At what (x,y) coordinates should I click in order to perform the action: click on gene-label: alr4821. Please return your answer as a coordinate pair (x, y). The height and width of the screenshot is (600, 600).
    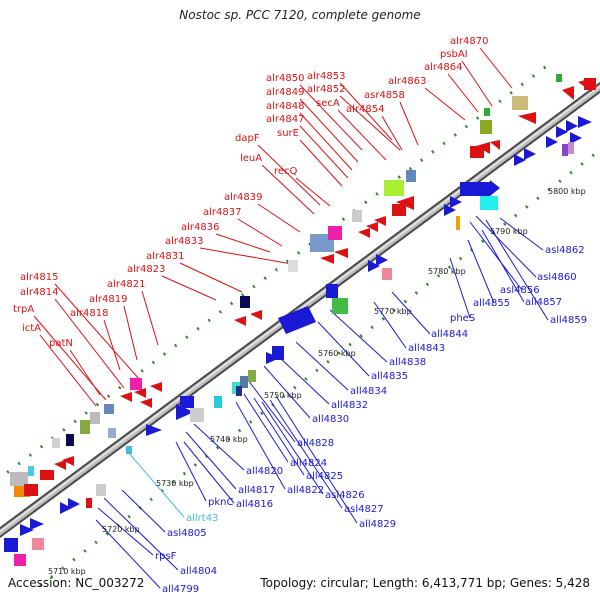
    Looking at the image, I should click on (126, 284).